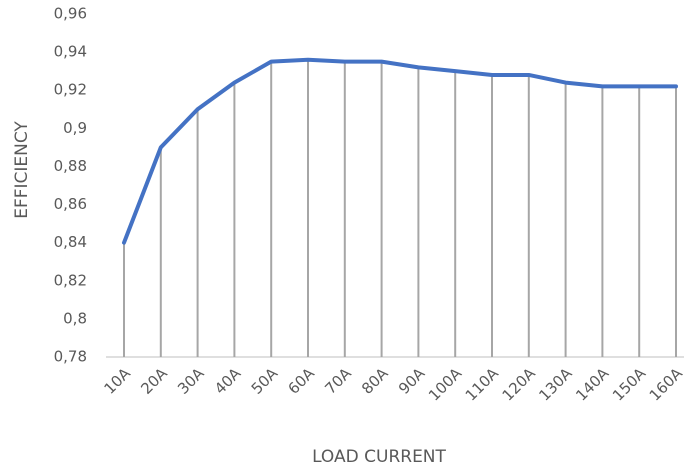 The width and height of the screenshot is (684, 471). Describe the element at coordinates (302, 381) in the screenshot. I see `x-tick-label: 60A` at that location.